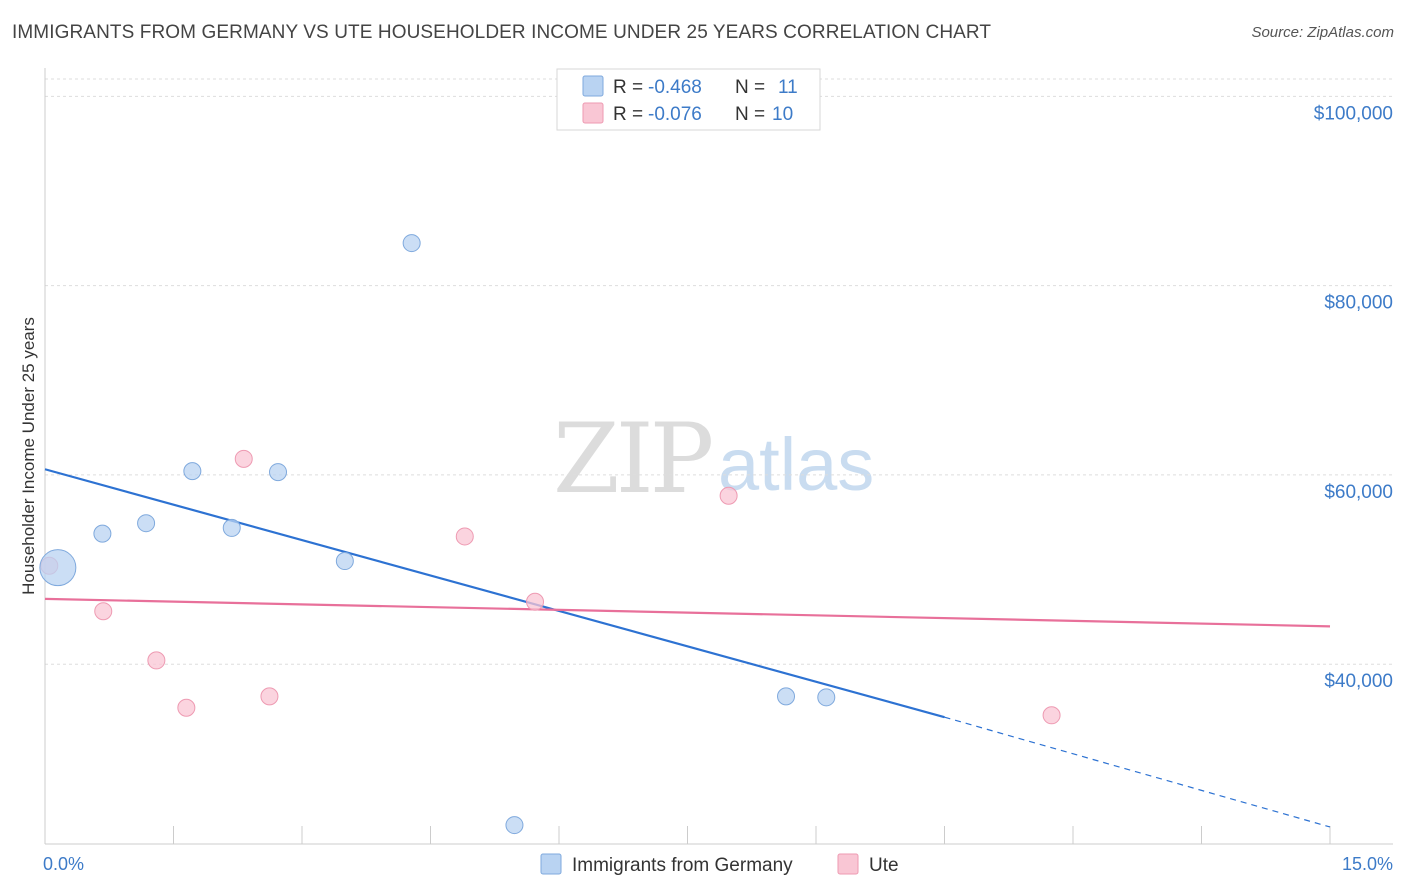 Image resolution: width=1406 pixels, height=892 pixels. I want to click on series-legend-label-germany: Immigrants from Germany, so click(682, 865).